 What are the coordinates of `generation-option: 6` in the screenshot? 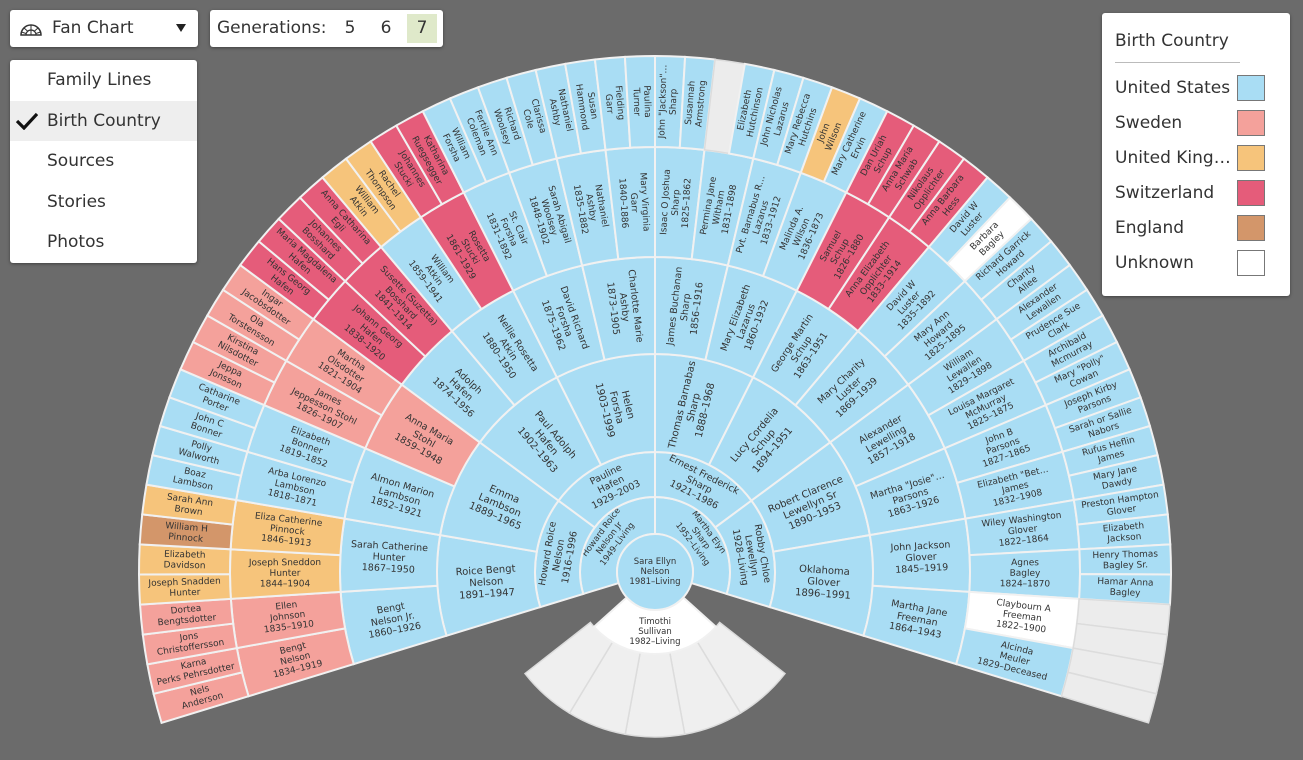 It's located at (386, 28).